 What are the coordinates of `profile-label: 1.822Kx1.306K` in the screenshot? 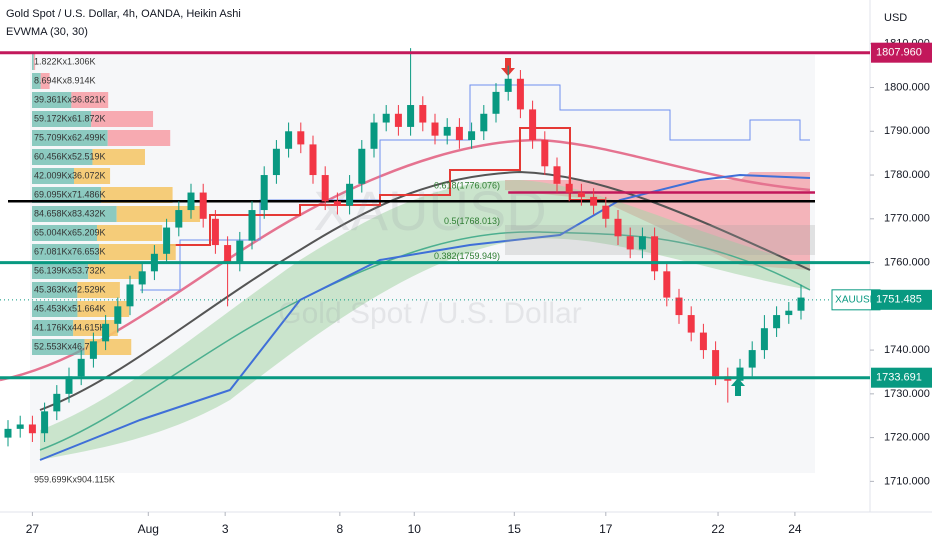 It's located at (65, 61).